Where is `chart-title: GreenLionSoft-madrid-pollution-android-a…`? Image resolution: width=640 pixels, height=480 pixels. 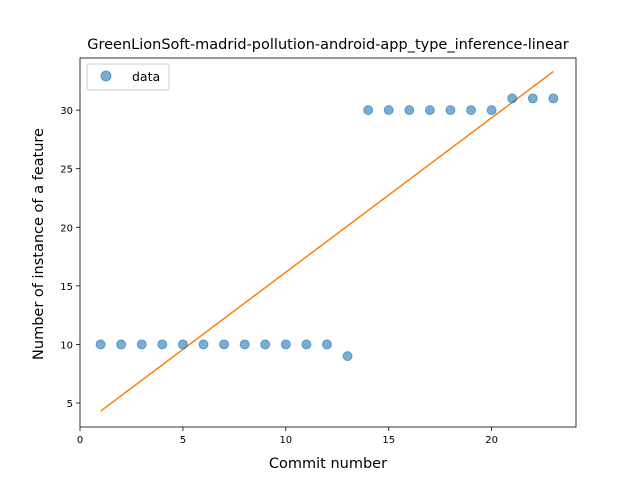 chart-title: GreenLionSoft-madrid-pollution-android-a… is located at coordinates (328, 45).